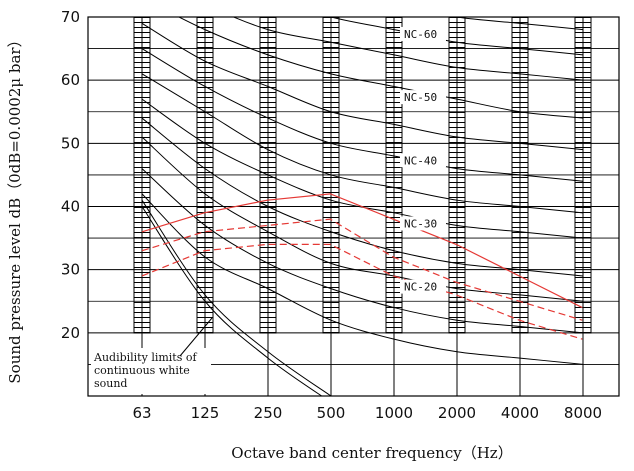 This screenshot has width=634, height=471. I want to click on x-tick-label: 250, so click(268, 413).